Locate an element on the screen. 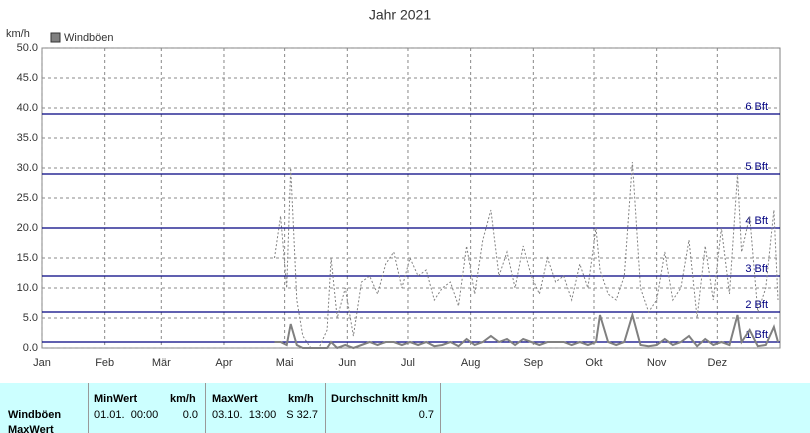 The width and height of the screenshot is (810, 433). row-label: Windböen is located at coordinates (35, 415).